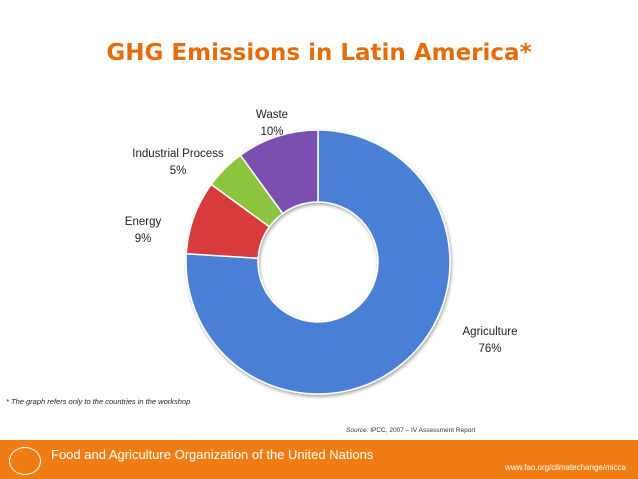 This screenshot has height=479, width=638. Describe the element at coordinates (143, 222) in the screenshot. I see `slice-label-name: Energy` at that location.